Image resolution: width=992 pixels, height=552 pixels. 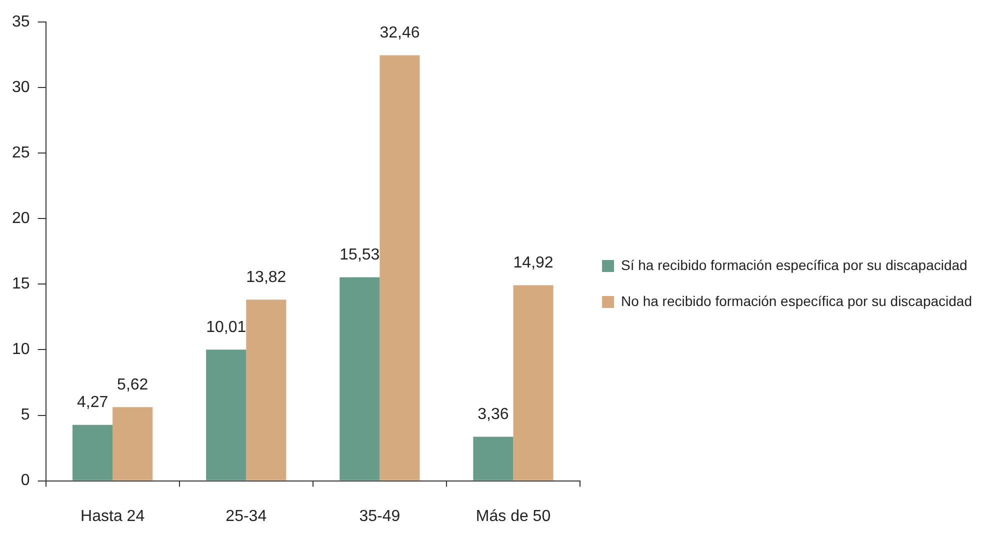 What do you see at coordinates (796, 300) in the screenshot?
I see `legend-label: No ha recibido formación específica por su discapacidad` at bounding box center [796, 300].